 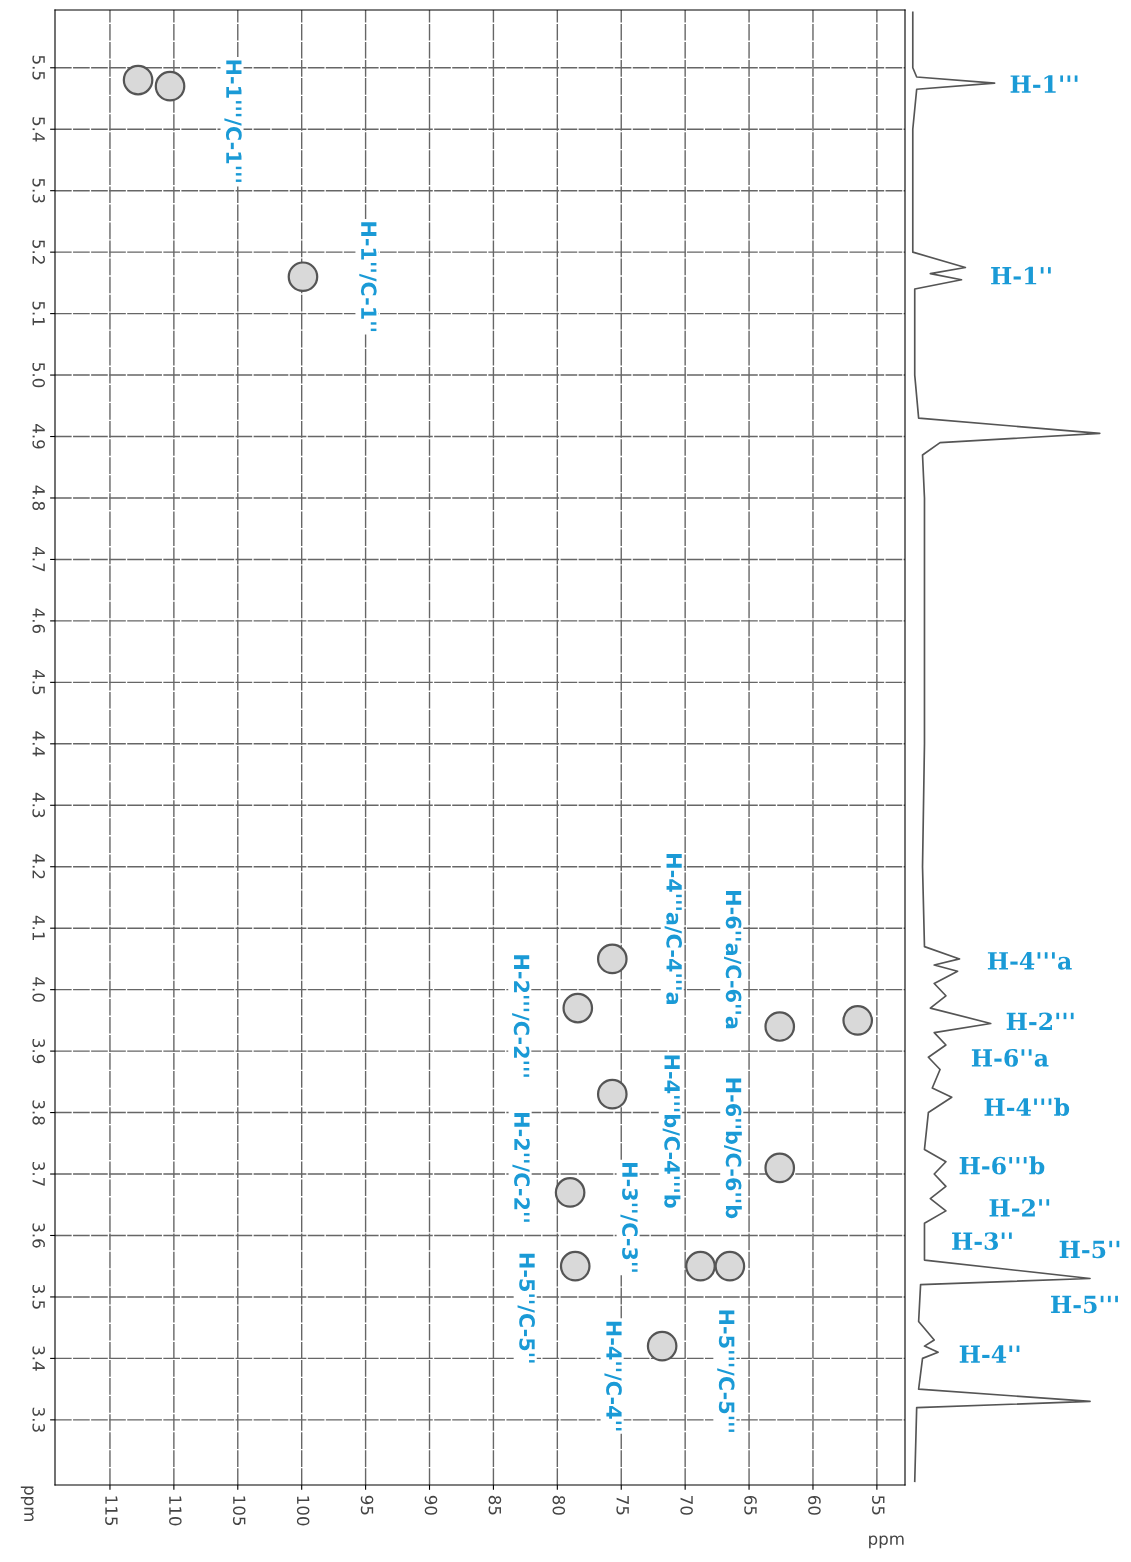 I want to click on y-tick-label: 4.0, so click(x=38, y=989).